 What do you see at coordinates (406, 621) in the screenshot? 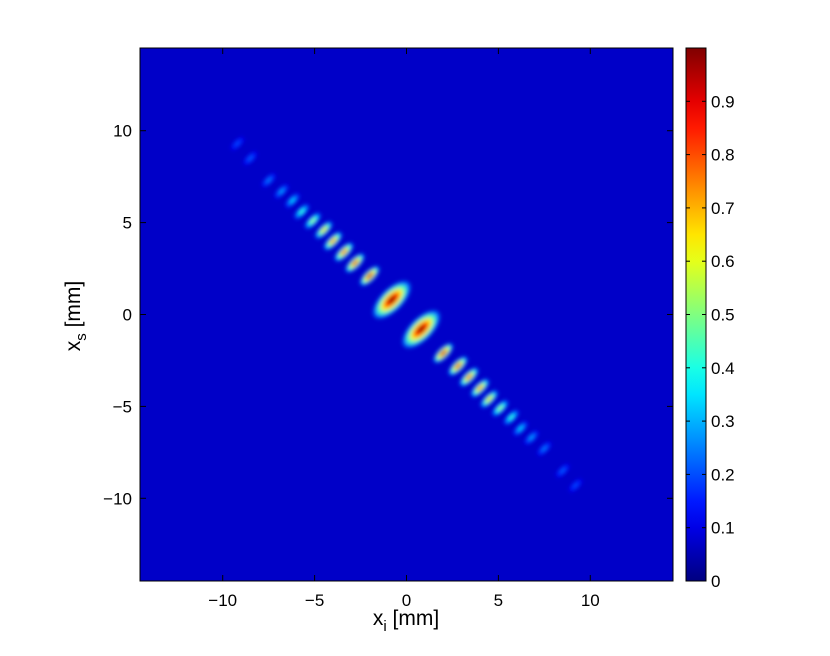
I see `x-axis-label: xi [mm]` at bounding box center [406, 621].